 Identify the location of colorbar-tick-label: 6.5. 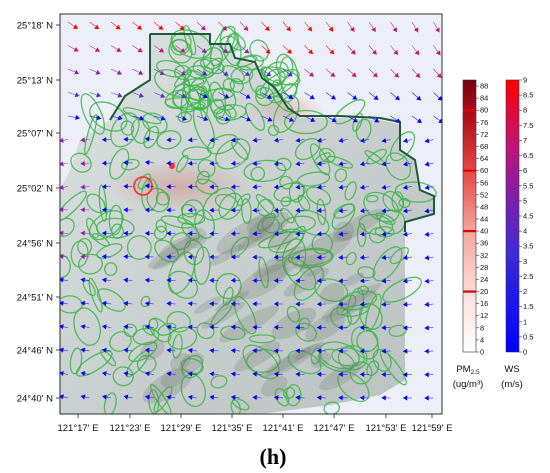
(528, 155).